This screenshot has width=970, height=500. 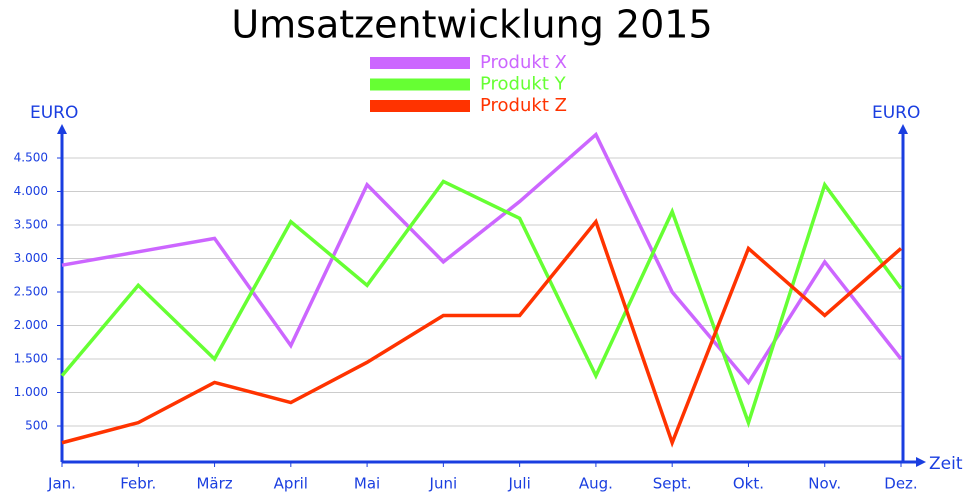 What do you see at coordinates (367, 484) in the screenshot?
I see `x-tick-label: Mai` at bounding box center [367, 484].